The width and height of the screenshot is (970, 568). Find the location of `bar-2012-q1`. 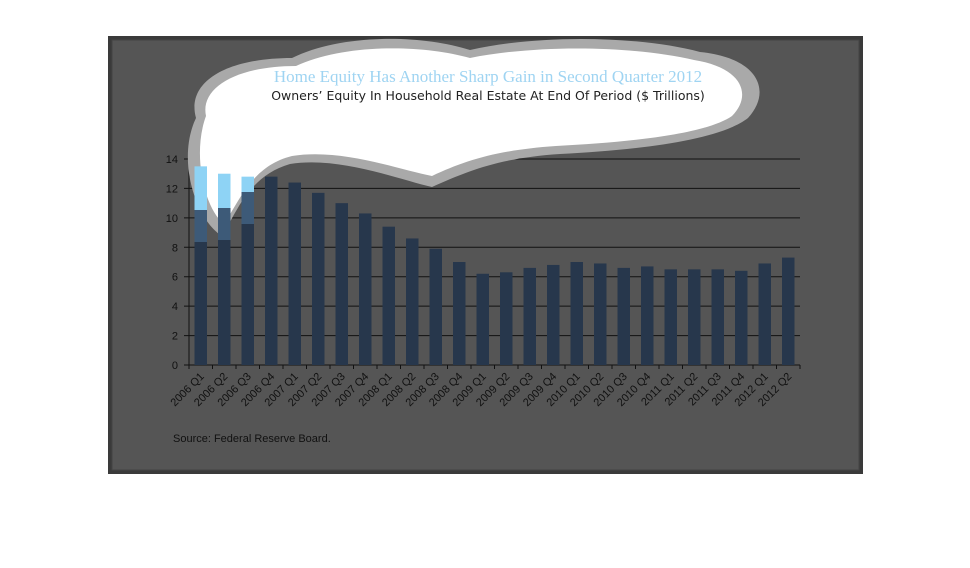

bar-2012-q1 is located at coordinates (764, 314).